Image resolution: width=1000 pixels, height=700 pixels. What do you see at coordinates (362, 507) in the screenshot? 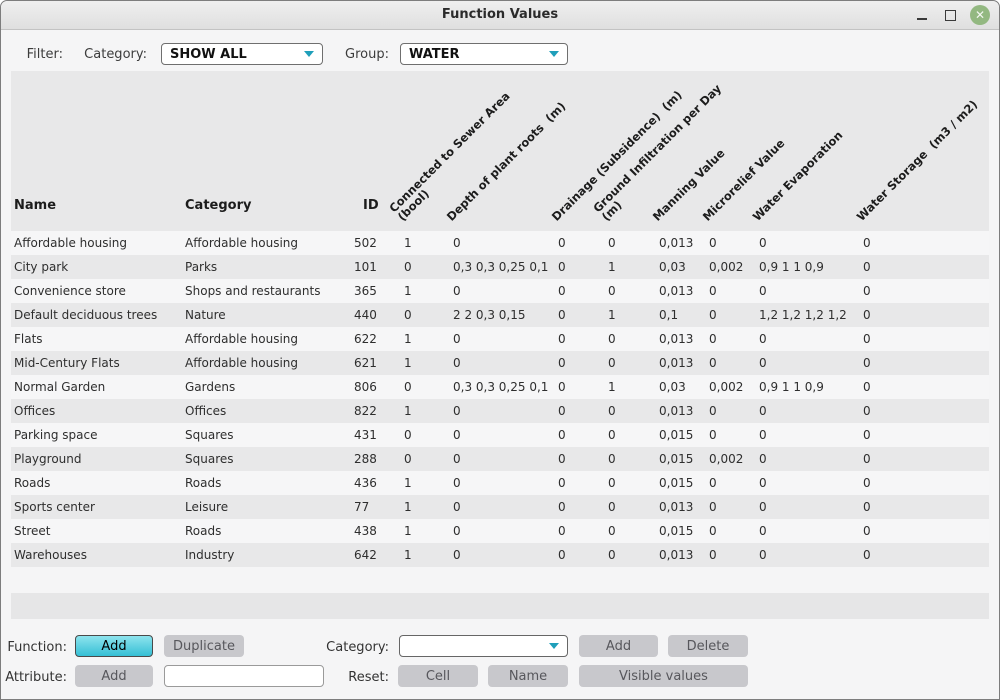
I see `cell-id: 77` at bounding box center [362, 507].